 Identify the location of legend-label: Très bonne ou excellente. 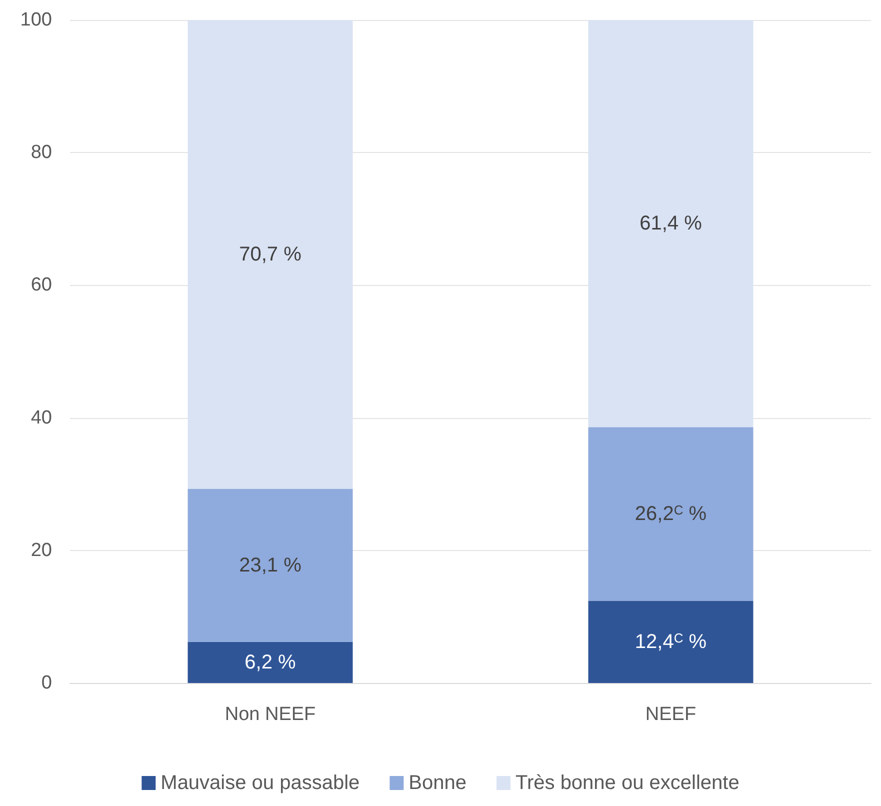
(628, 783).